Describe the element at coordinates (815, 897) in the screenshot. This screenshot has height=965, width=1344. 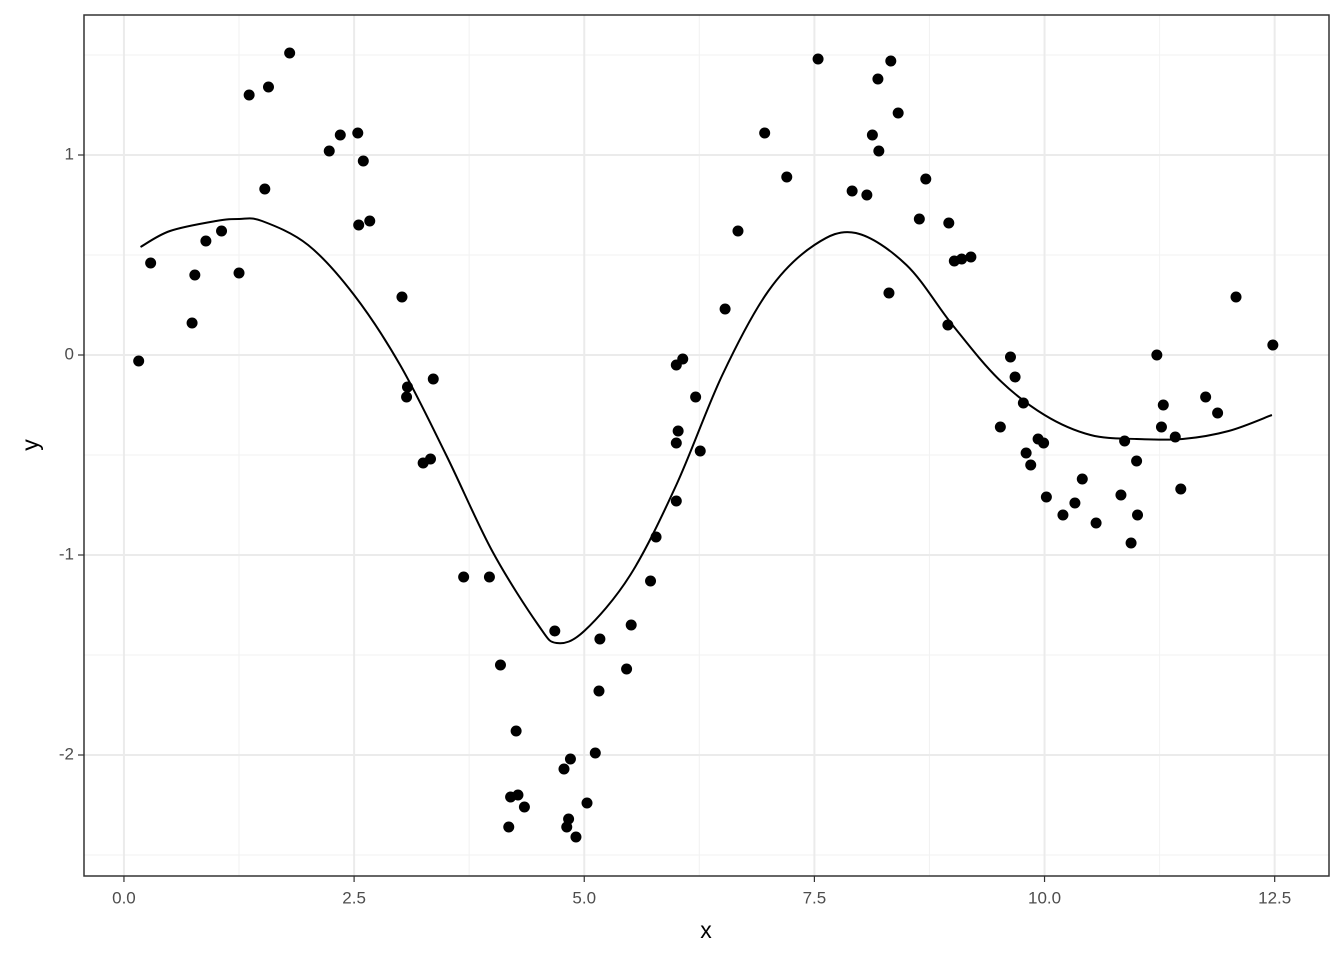
I see `x-tick-label: 7.5` at that location.